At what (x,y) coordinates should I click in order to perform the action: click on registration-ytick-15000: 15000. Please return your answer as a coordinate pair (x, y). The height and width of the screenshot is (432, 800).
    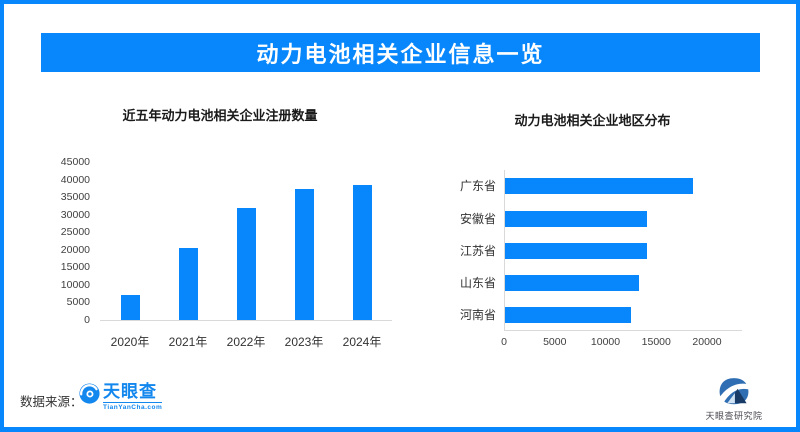
    Looking at the image, I should click on (75, 267).